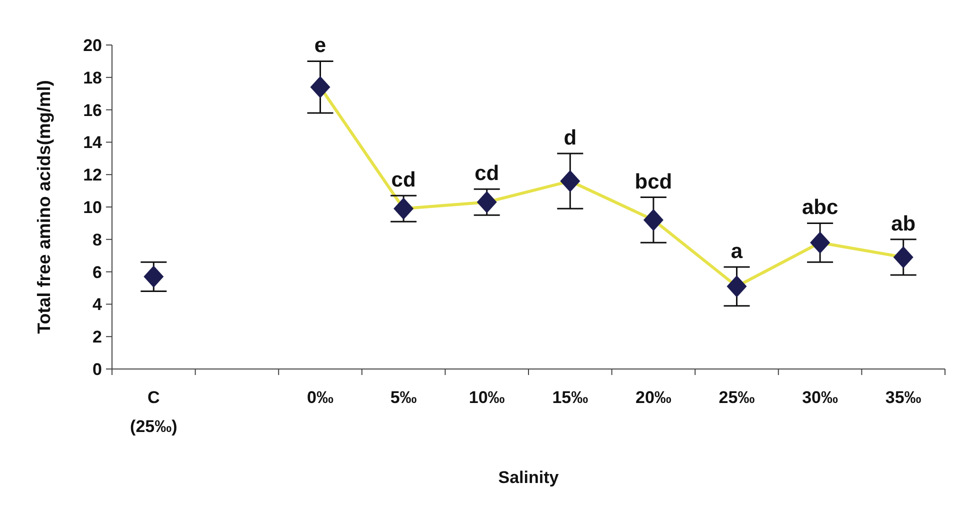 Image resolution: width=956 pixels, height=515 pixels. I want to click on annotation: ab, so click(903, 224).